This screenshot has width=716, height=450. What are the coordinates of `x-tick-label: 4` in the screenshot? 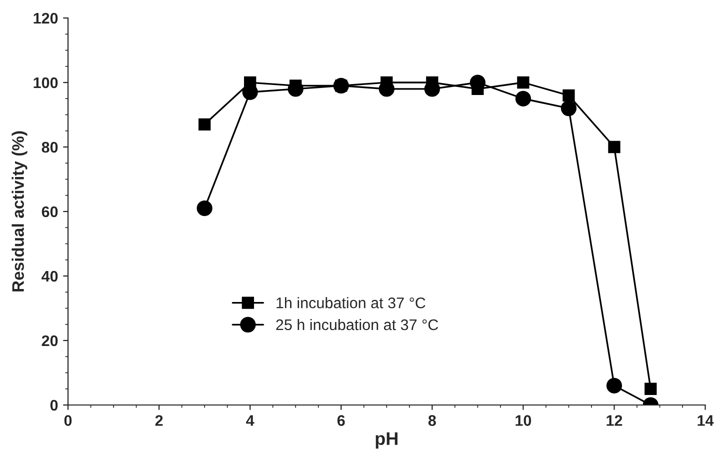 It's located at (250, 420).